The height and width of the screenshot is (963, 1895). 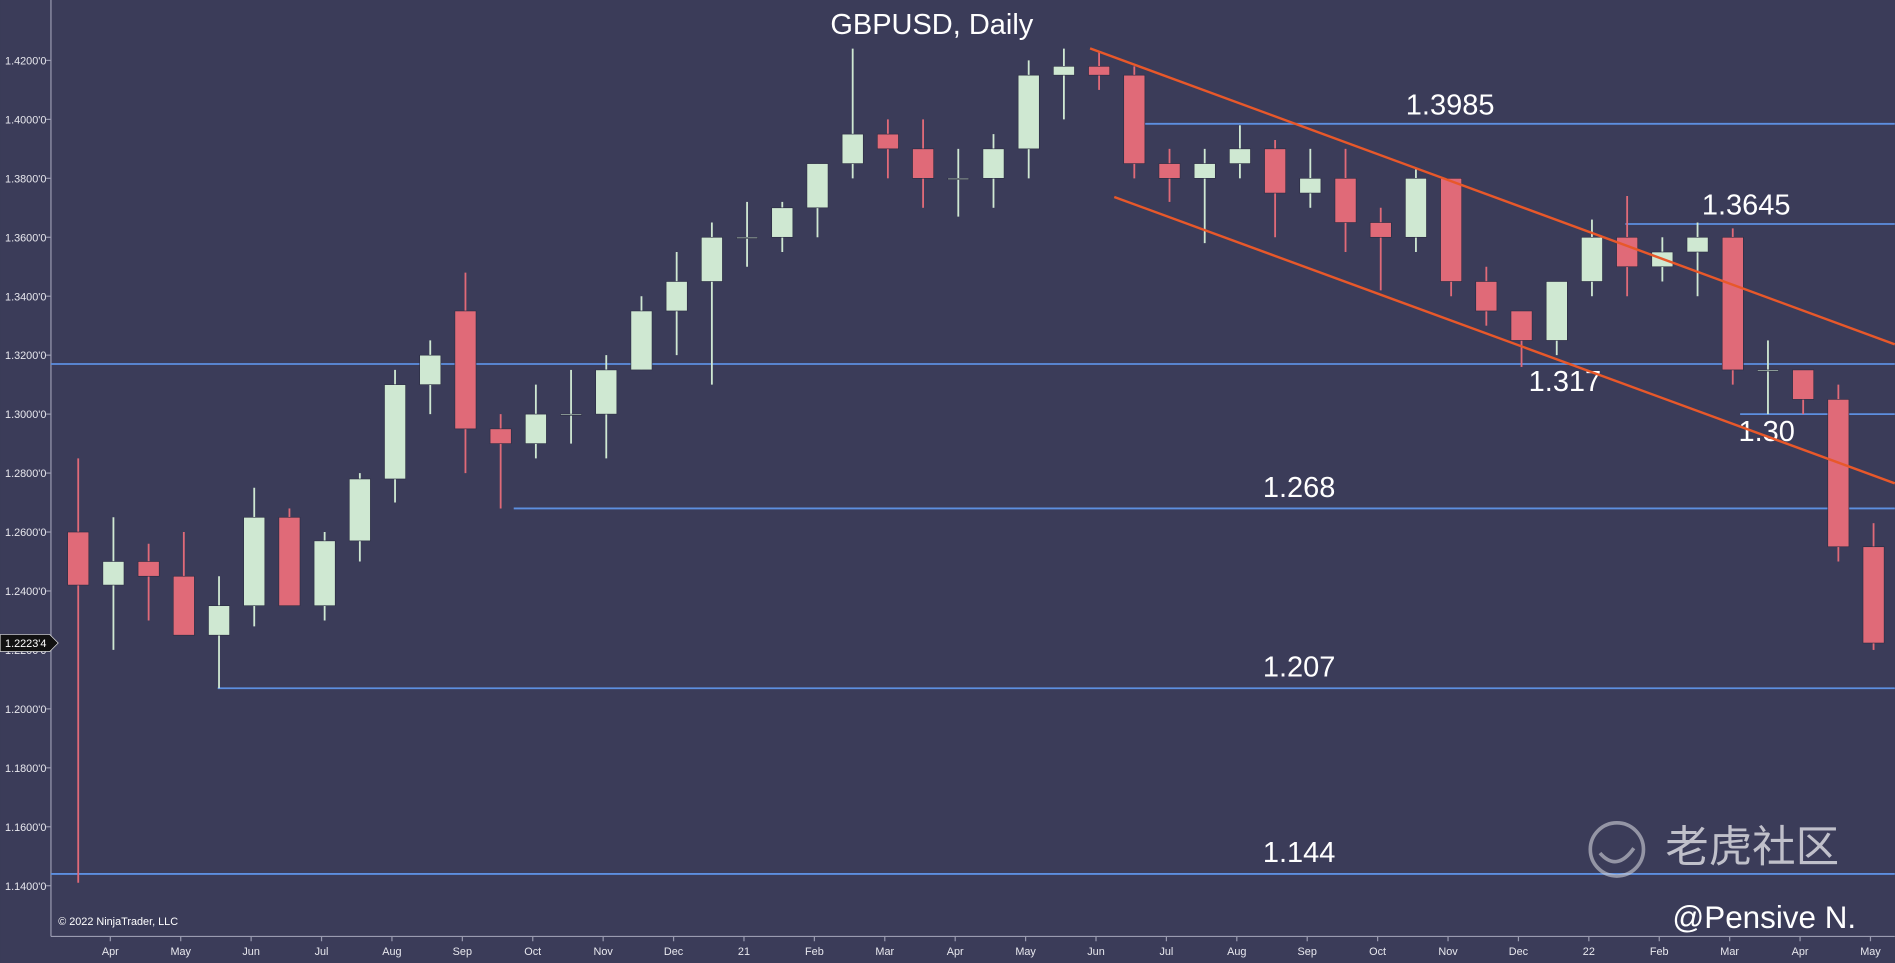 What do you see at coordinates (25, 474) in the screenshot?
I see `y-tick-label: 1.2800'0` at bounding box center [25, 474].